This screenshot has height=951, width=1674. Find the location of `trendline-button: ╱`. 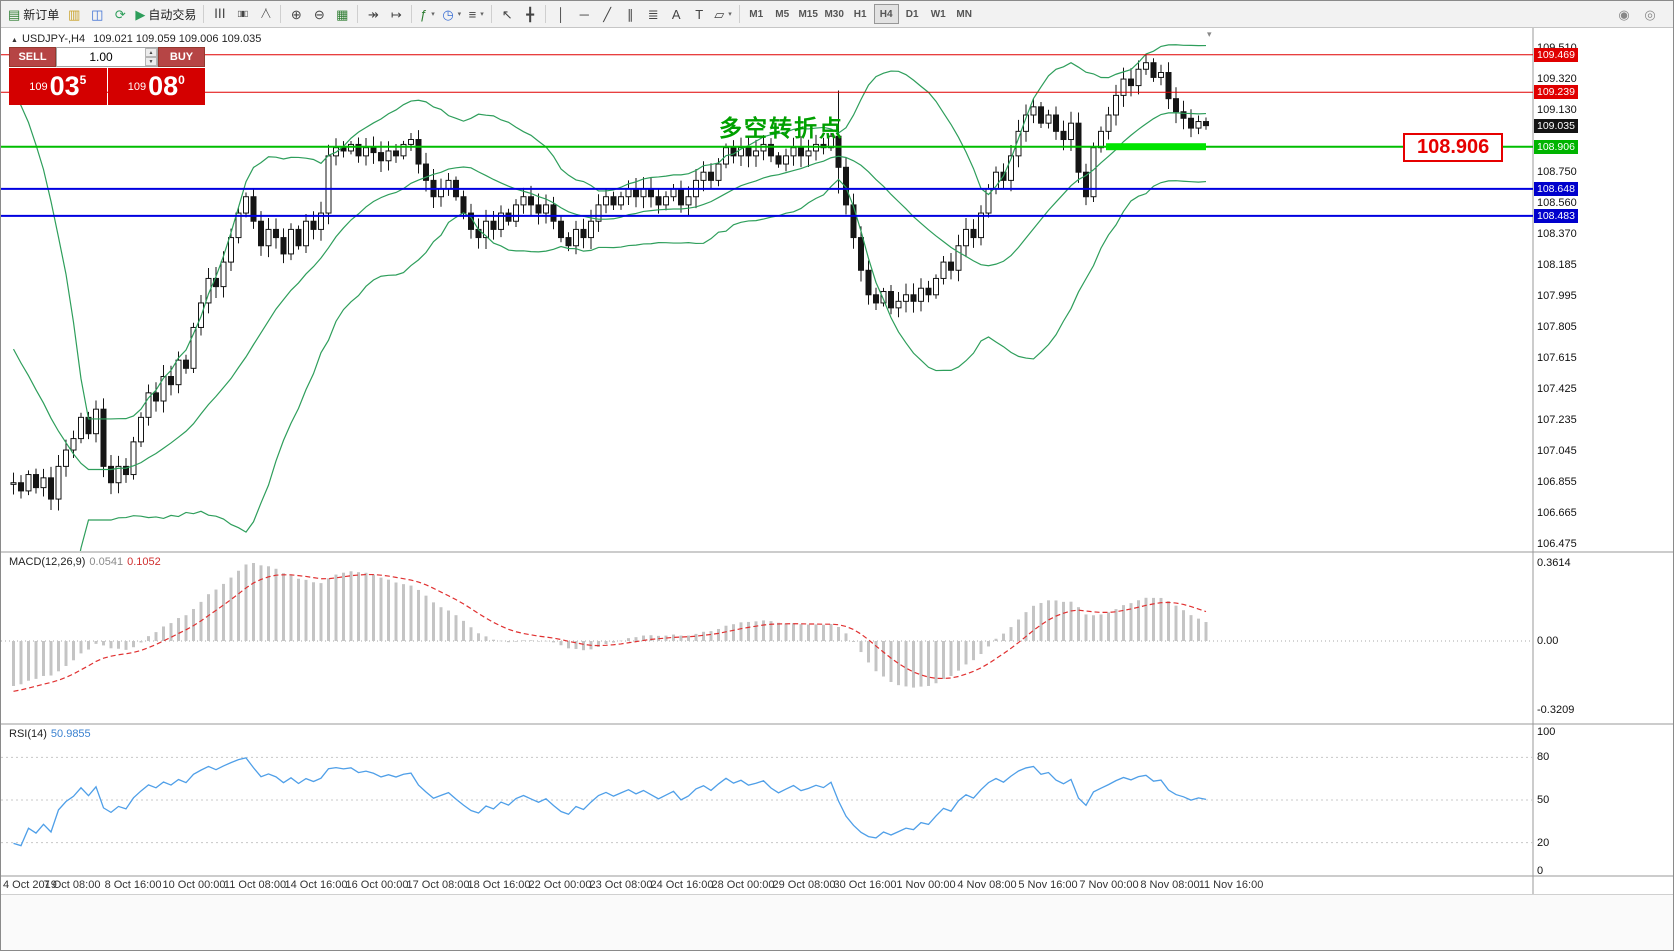

trendline-button: ╱ is located at coordinates (607, 14).